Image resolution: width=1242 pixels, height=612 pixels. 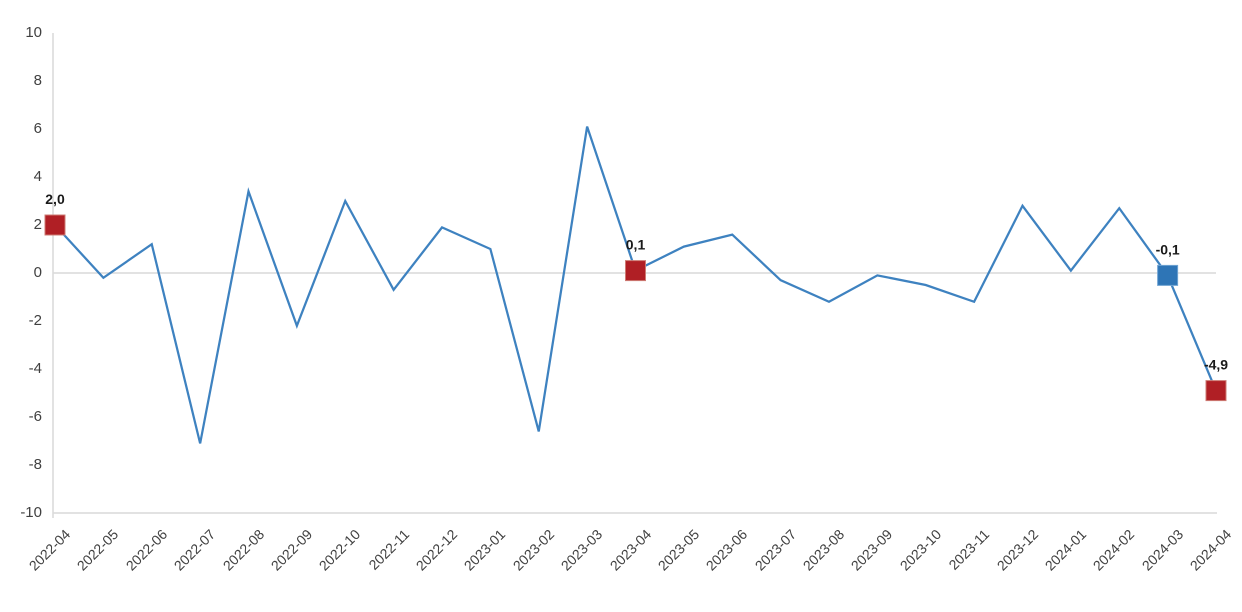 What do you see at coordinates (35, 416) in the screenshot?
I see `y-tick-label--6: -6` at bounding box center [35, 416].